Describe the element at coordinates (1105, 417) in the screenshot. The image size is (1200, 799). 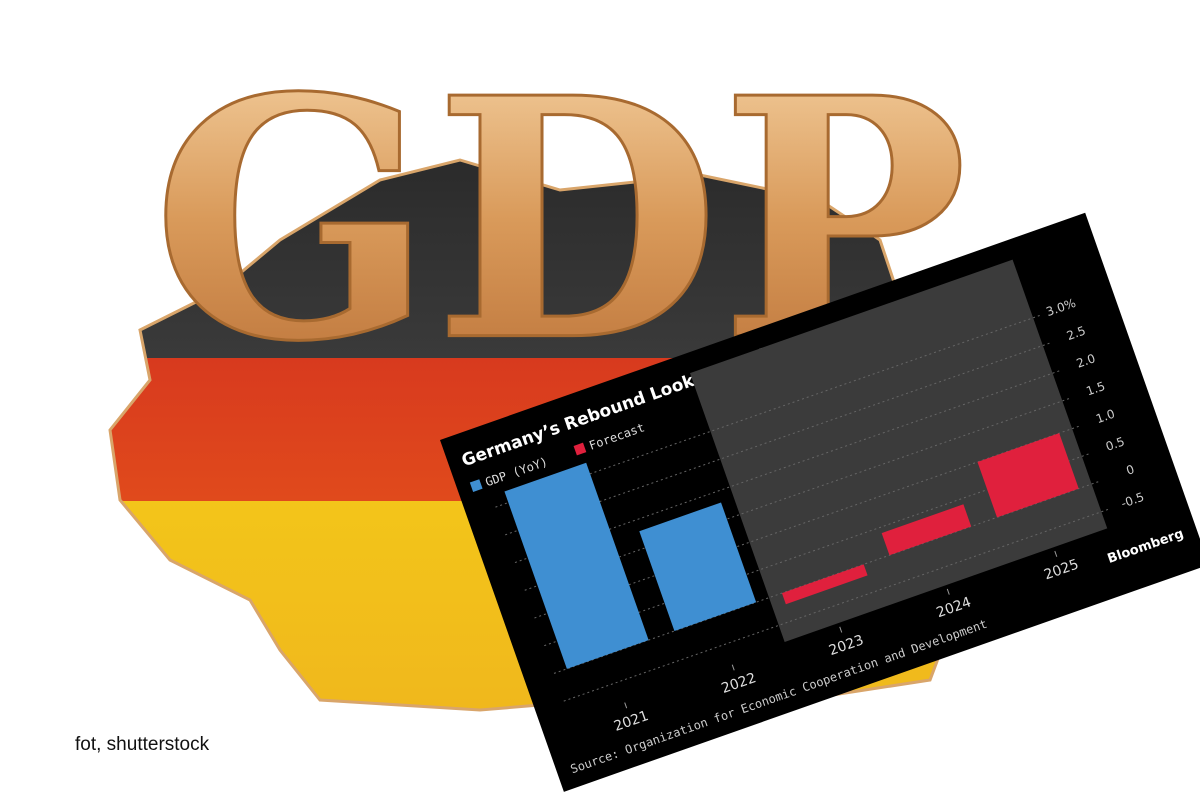
I see `y-tick-label: 1.0` at that location.